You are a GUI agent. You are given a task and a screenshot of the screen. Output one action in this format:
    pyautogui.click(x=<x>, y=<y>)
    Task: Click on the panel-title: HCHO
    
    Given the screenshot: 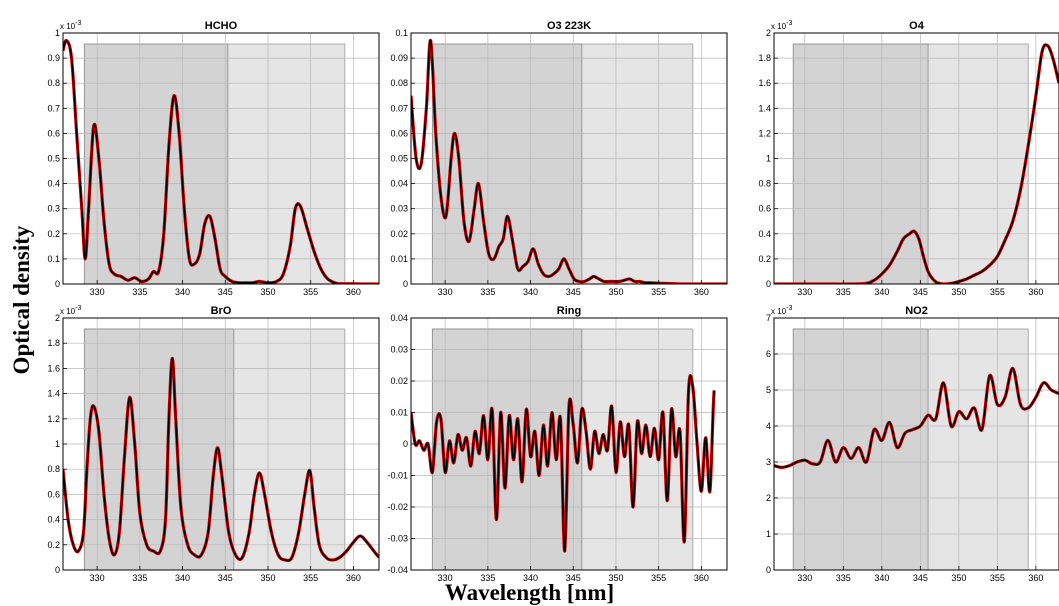 What is the action you would take?
    pyautogui.click(x=221, y=26)
    